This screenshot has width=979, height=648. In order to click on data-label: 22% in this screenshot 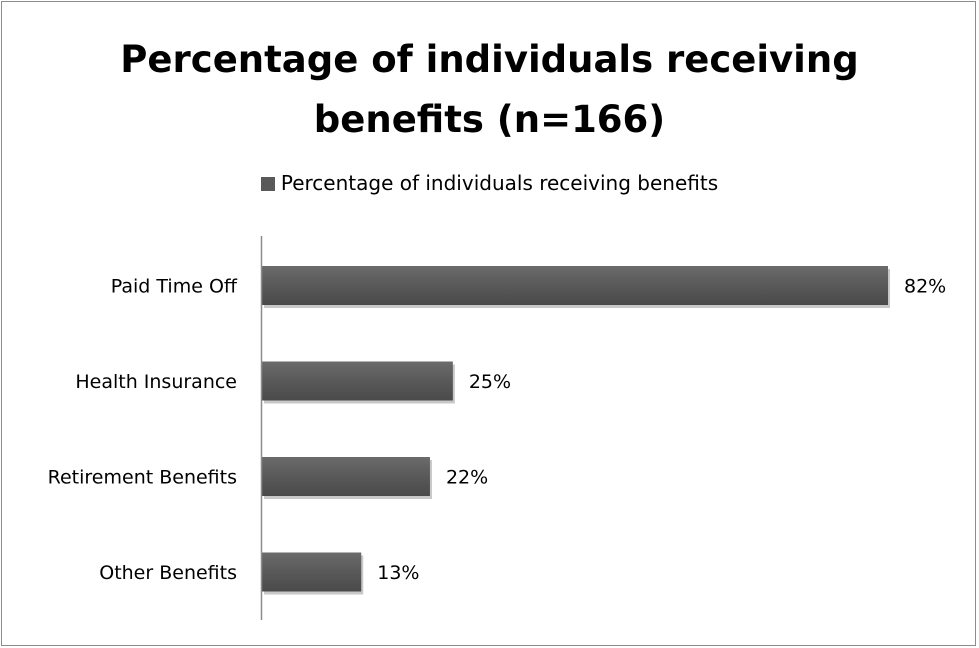, I will do `click(467, 478)`.